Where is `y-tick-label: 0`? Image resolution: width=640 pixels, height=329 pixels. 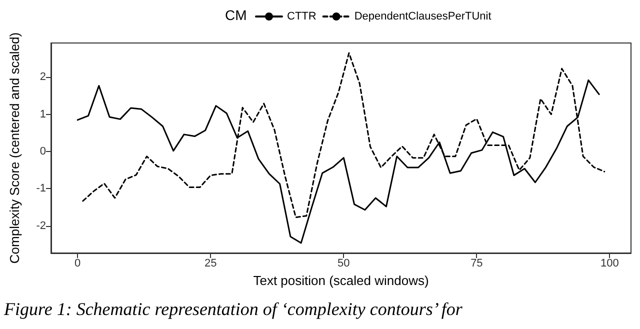 y-tick-label: 0 is located at coordinates (43, 152).